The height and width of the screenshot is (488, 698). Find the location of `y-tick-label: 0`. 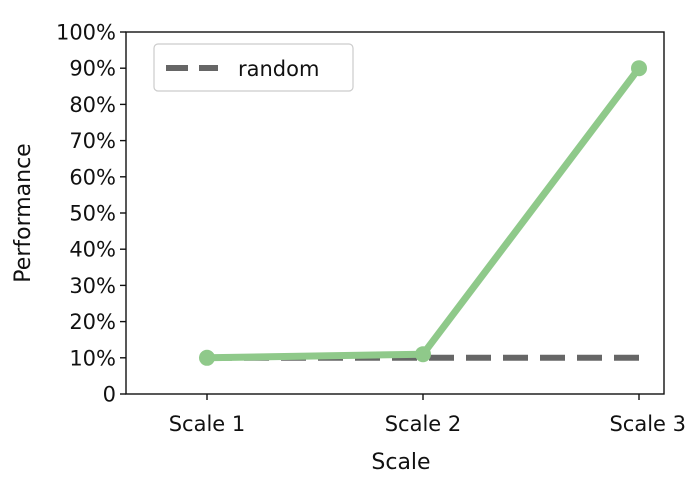

y-tick-label: 0 is located at coordinates (109, 395).